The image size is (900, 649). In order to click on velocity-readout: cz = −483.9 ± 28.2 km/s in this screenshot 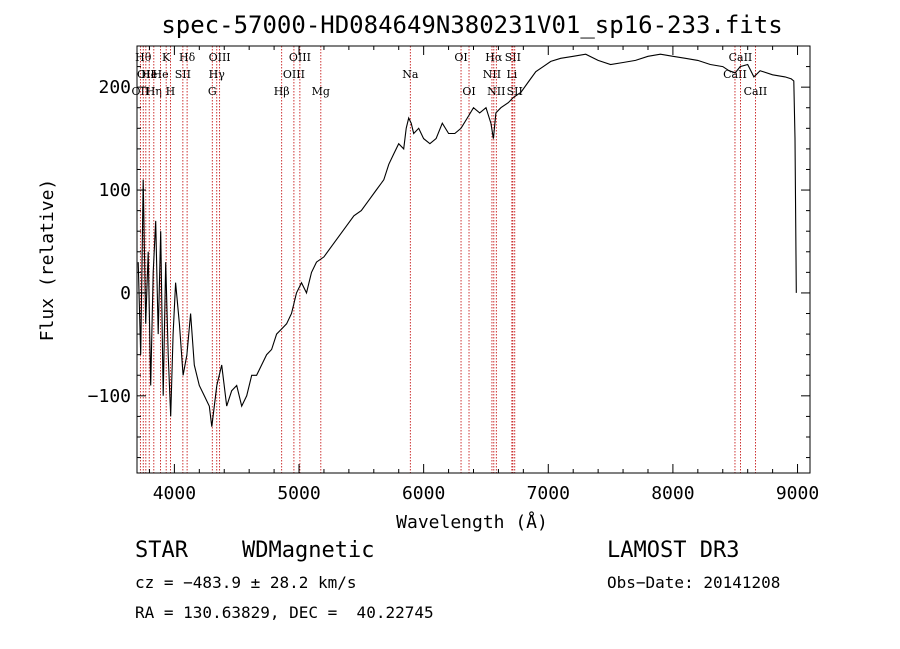, I will do `click(246, 582)`.